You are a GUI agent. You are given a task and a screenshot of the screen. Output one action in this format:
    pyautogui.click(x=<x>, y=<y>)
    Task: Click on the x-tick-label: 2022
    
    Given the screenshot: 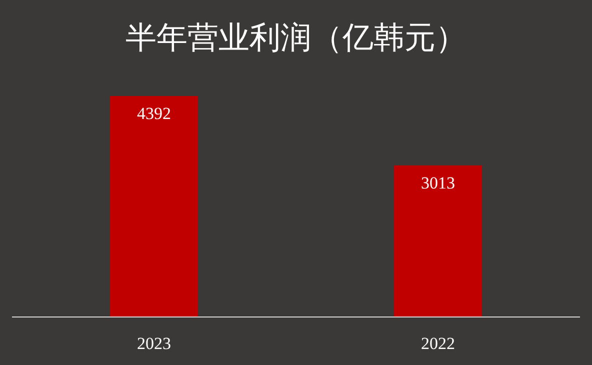 What is the action you would take?
    pyautogui.click(x=438, y=343)
    